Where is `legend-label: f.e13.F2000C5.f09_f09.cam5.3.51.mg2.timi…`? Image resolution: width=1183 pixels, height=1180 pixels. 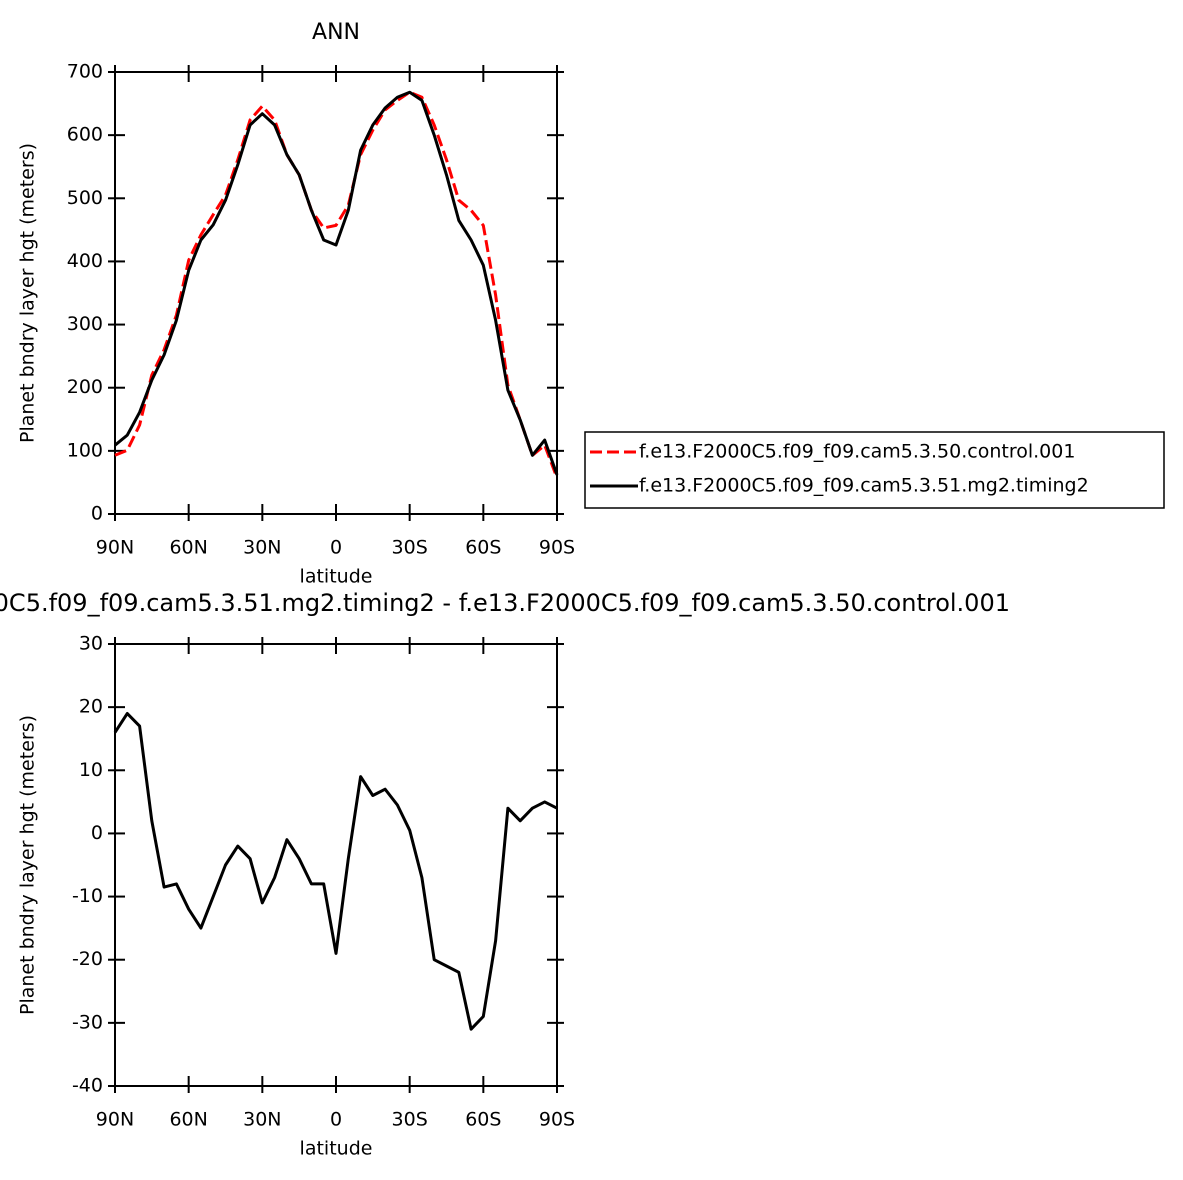 legend-label: f.e13.F2000C5.f09_f09.cam5.3.51.mg2.timi… is located at coordinates (864, 486).